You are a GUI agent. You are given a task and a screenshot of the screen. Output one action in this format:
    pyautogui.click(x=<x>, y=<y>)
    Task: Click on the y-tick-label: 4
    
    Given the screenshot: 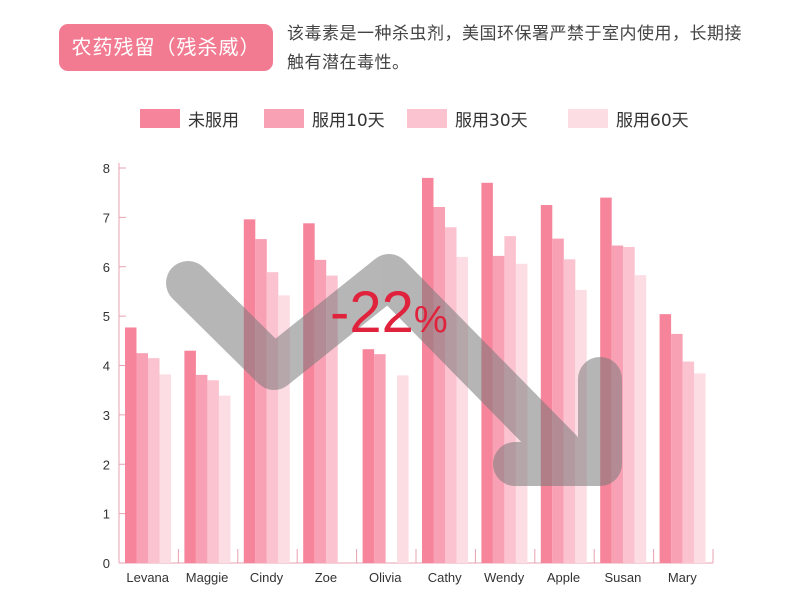 What is the action you would take?
    pyautogui.click(x=106, y=366)
    